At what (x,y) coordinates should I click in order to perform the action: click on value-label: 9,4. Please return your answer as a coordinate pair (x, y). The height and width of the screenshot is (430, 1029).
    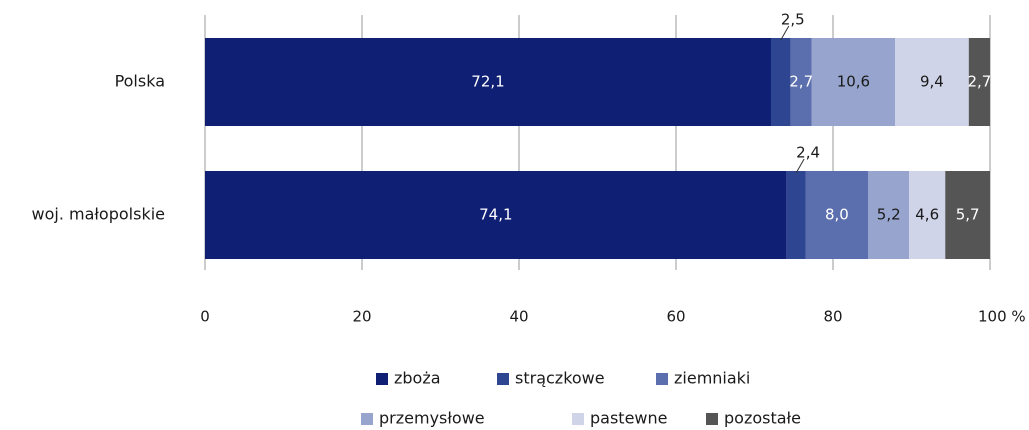
    Looking at the image, I should click on (932, 82).